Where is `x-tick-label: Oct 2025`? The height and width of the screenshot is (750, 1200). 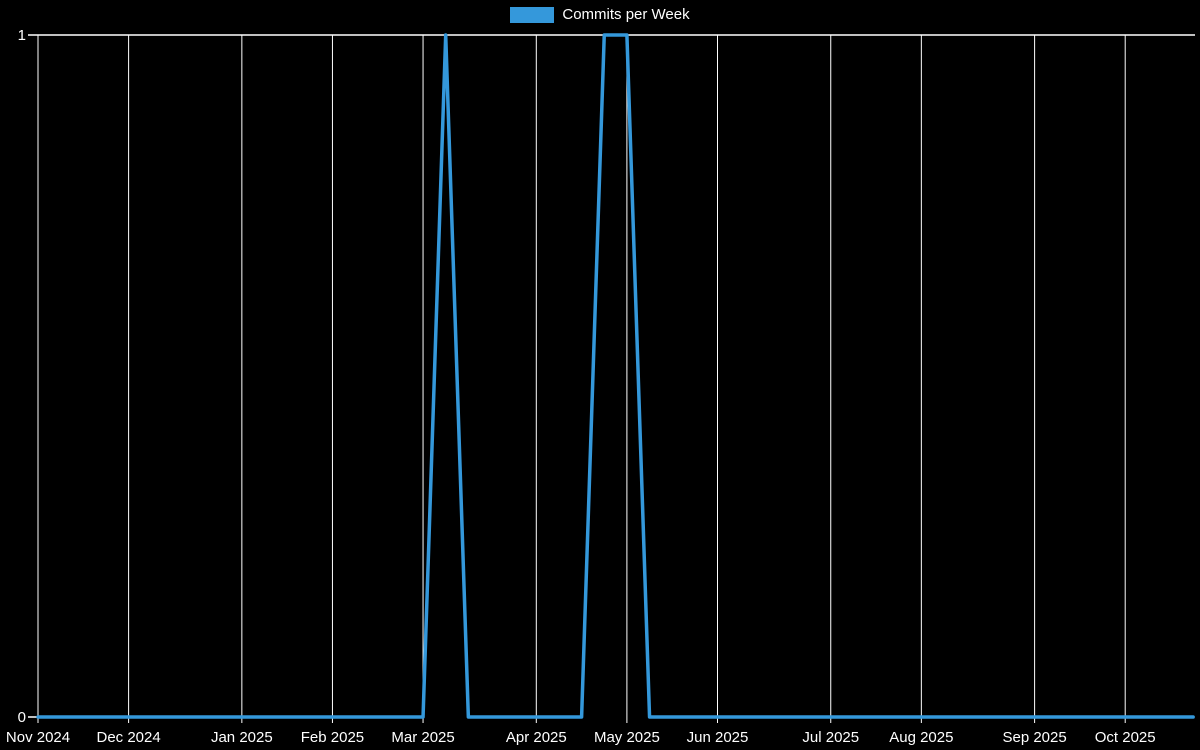 x-tick-label: Oct 2025 is located at coordinates (1125, 737).